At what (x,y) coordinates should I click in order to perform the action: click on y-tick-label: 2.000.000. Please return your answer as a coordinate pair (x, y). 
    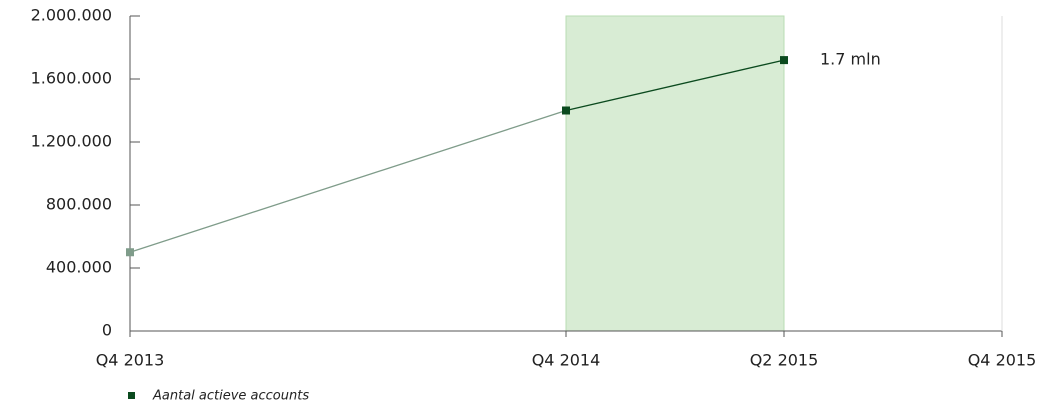
    Looking at the image, I should click on (71, 15).